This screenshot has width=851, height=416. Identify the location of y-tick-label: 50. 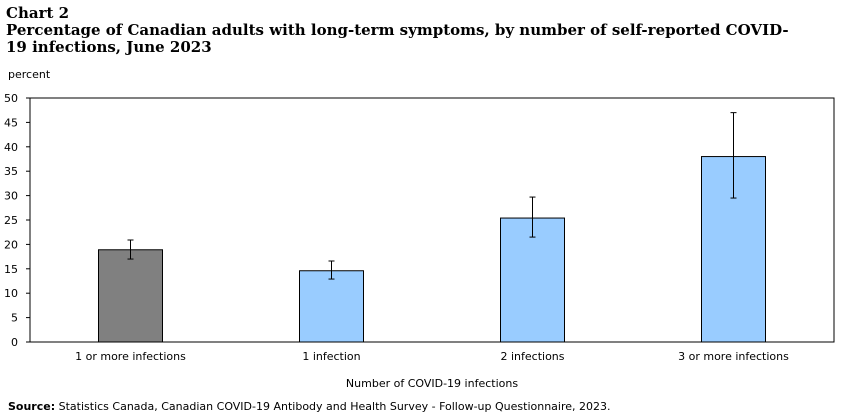
(11, 98).